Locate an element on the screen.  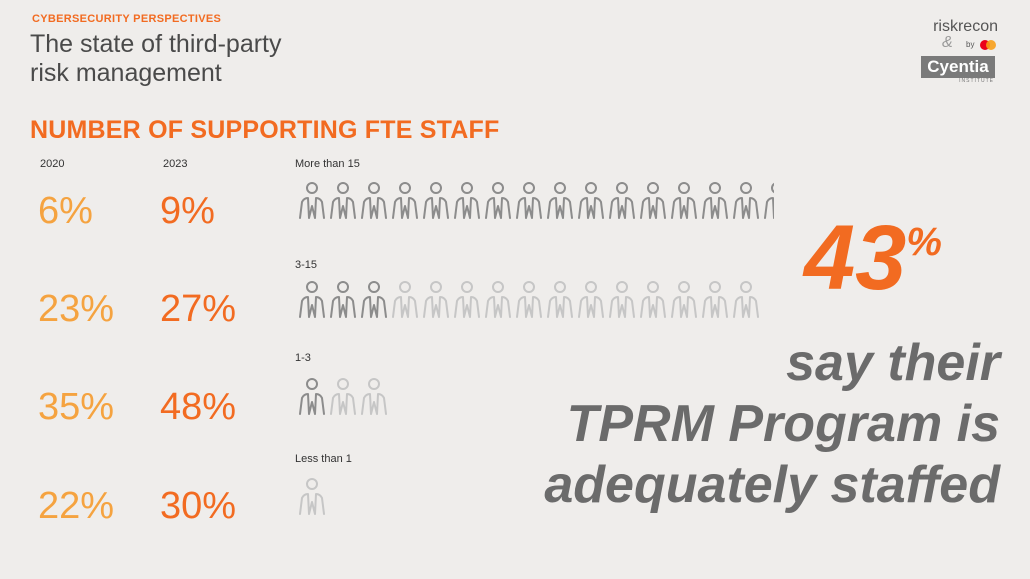
pct-2020: 35% is located at coordinates (76, 407).